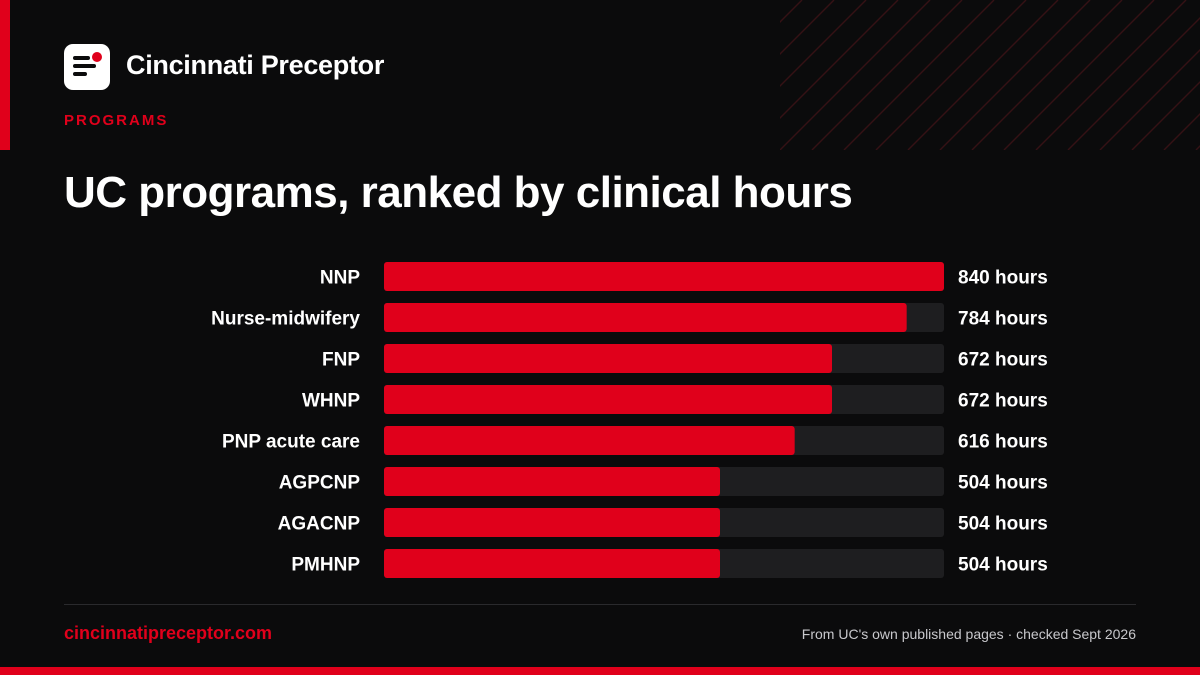 The width and height of the screenshot is (1200, 675). I want to click on category-label: AGPCNP, so click(320, 483).